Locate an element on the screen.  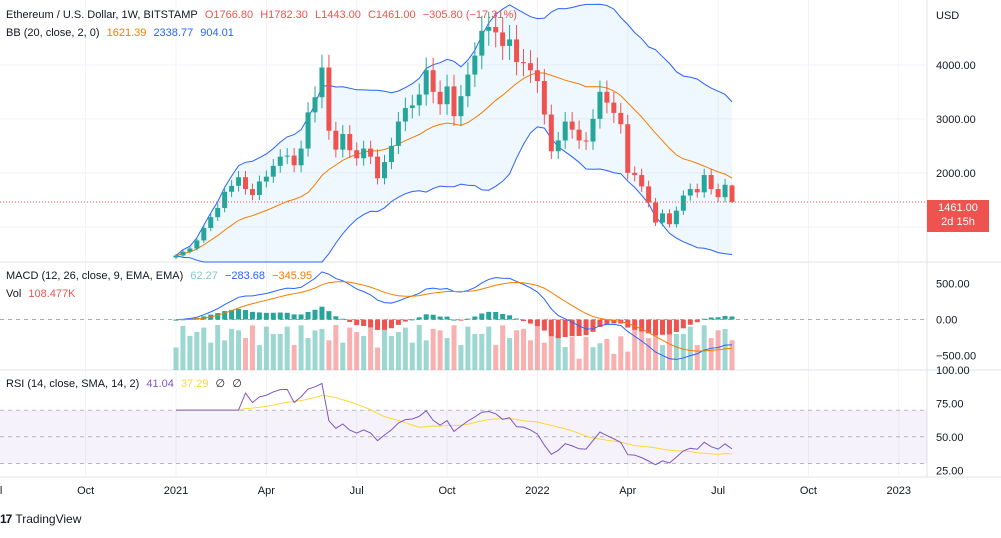
high-value: H1782.30 is located at coordinates (284, 15).